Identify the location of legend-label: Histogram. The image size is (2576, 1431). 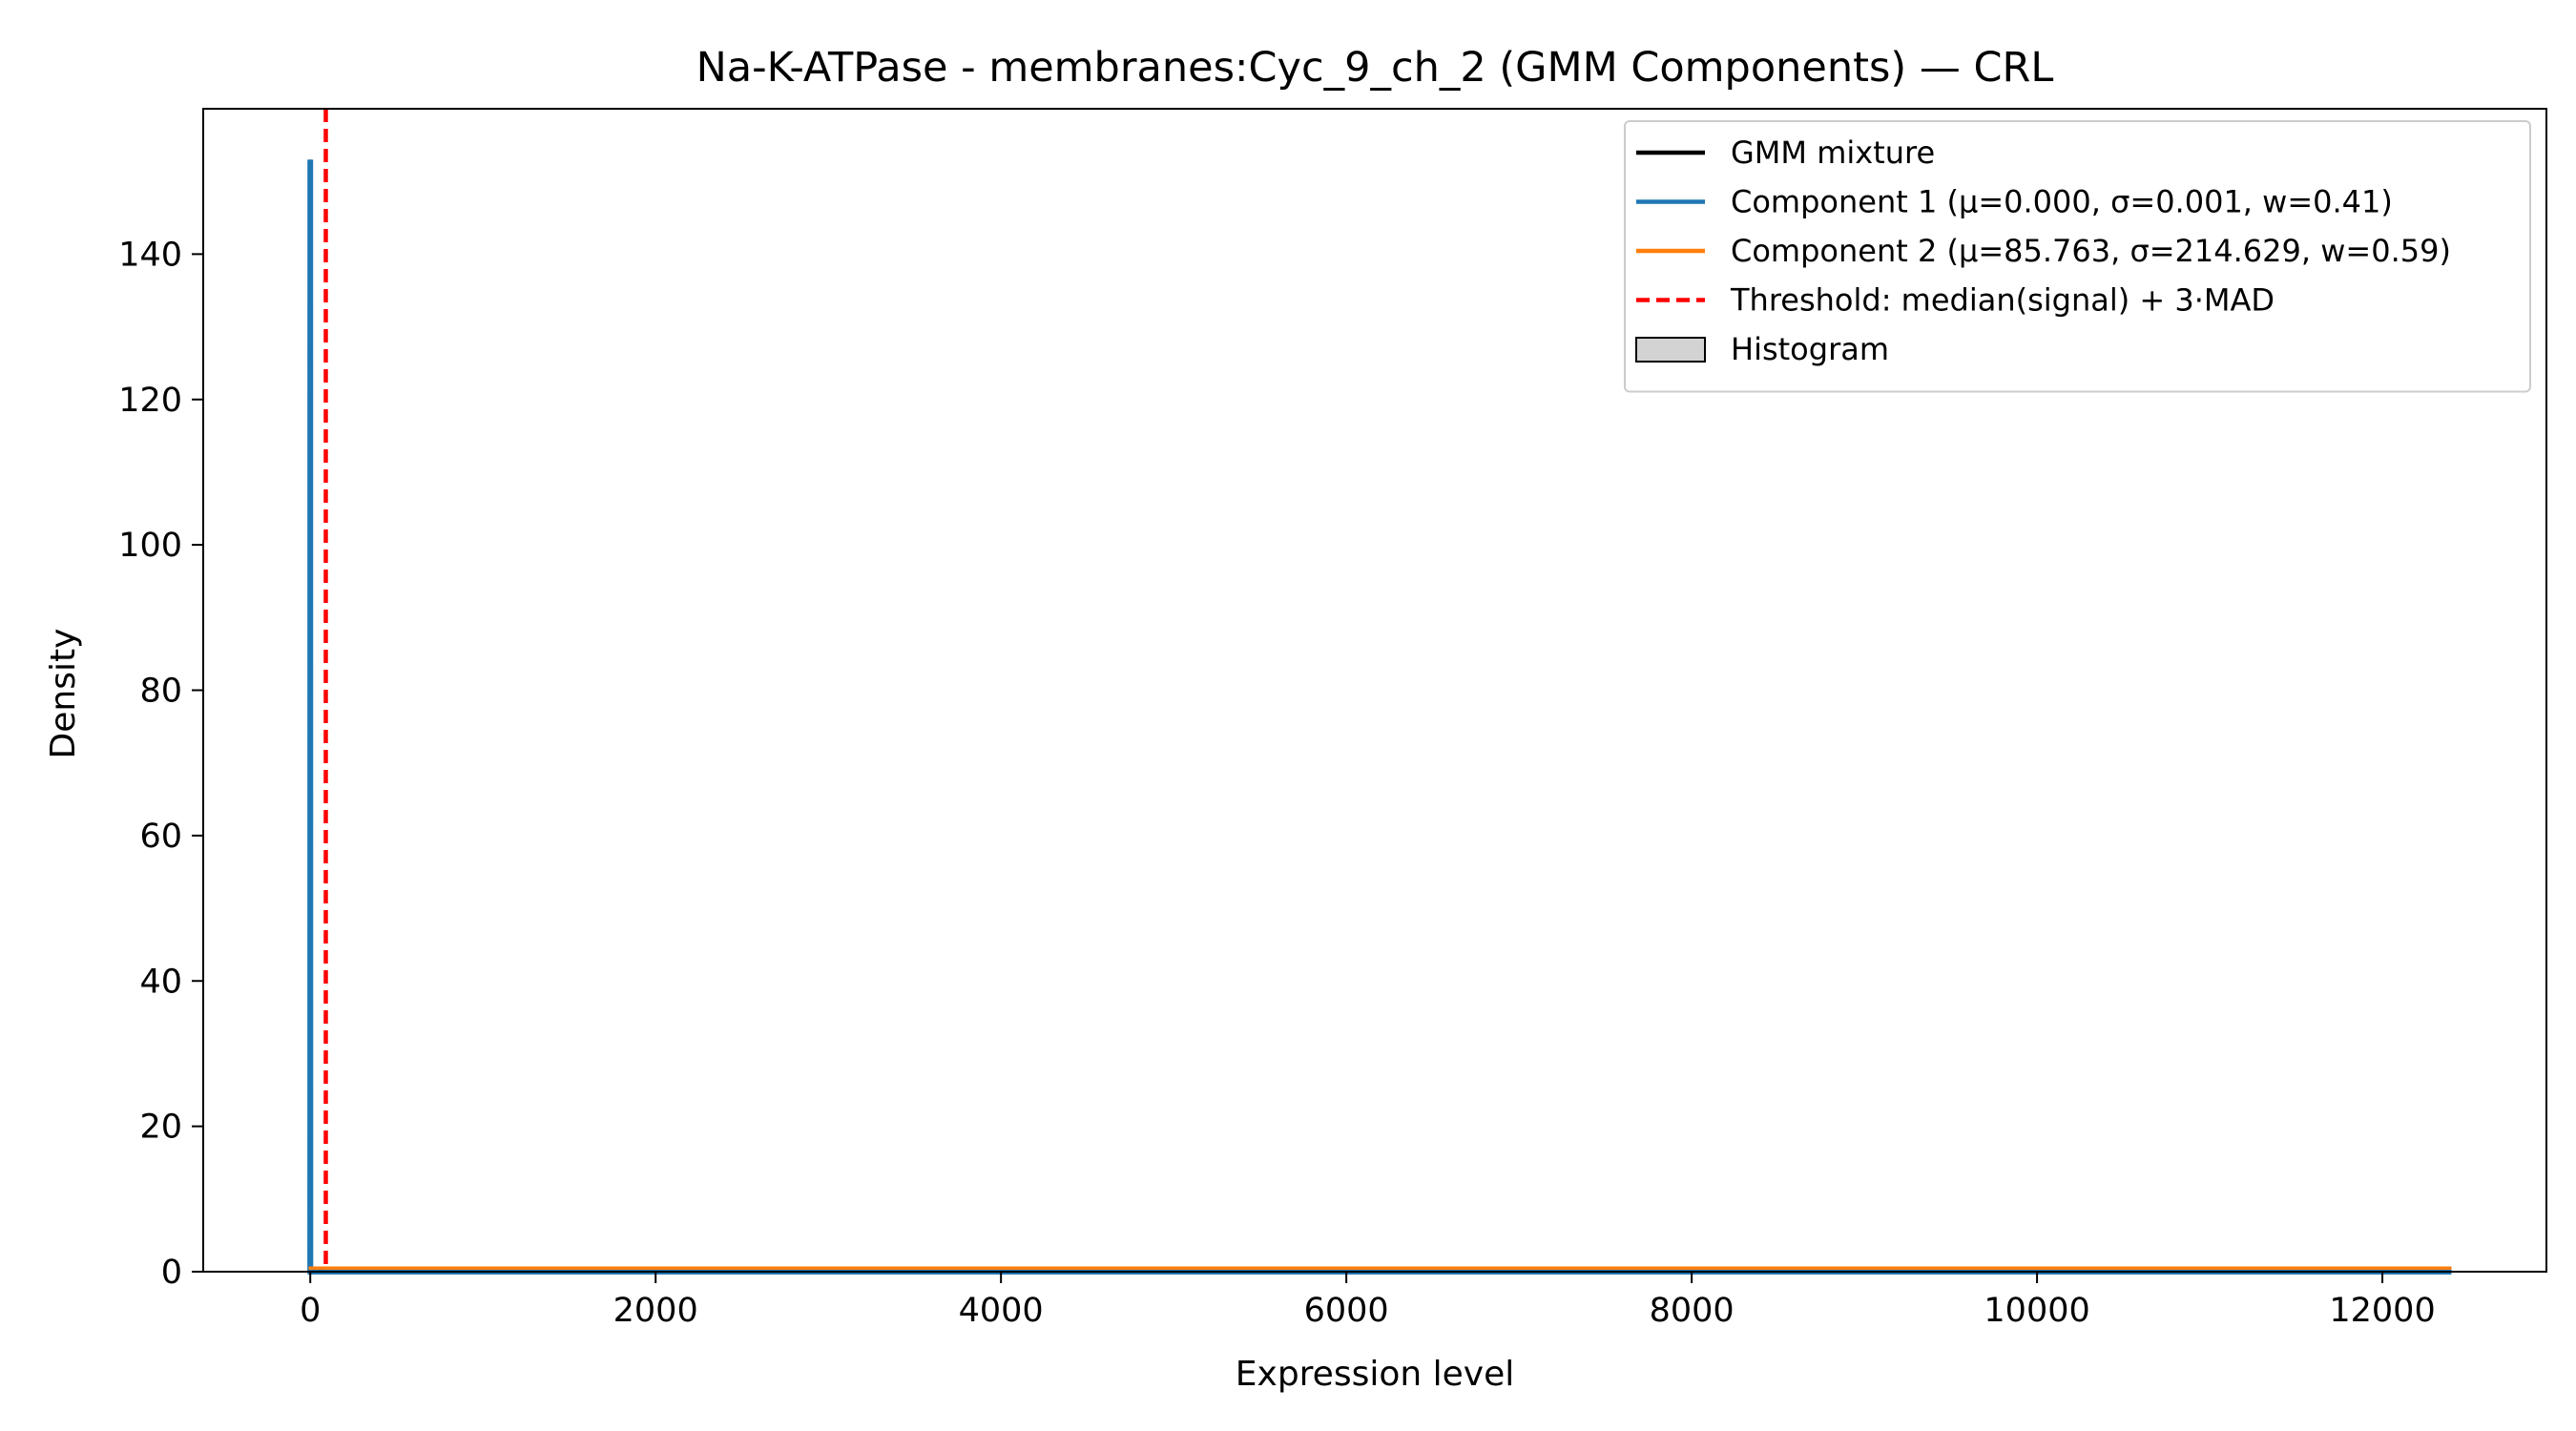
(1810, 349).